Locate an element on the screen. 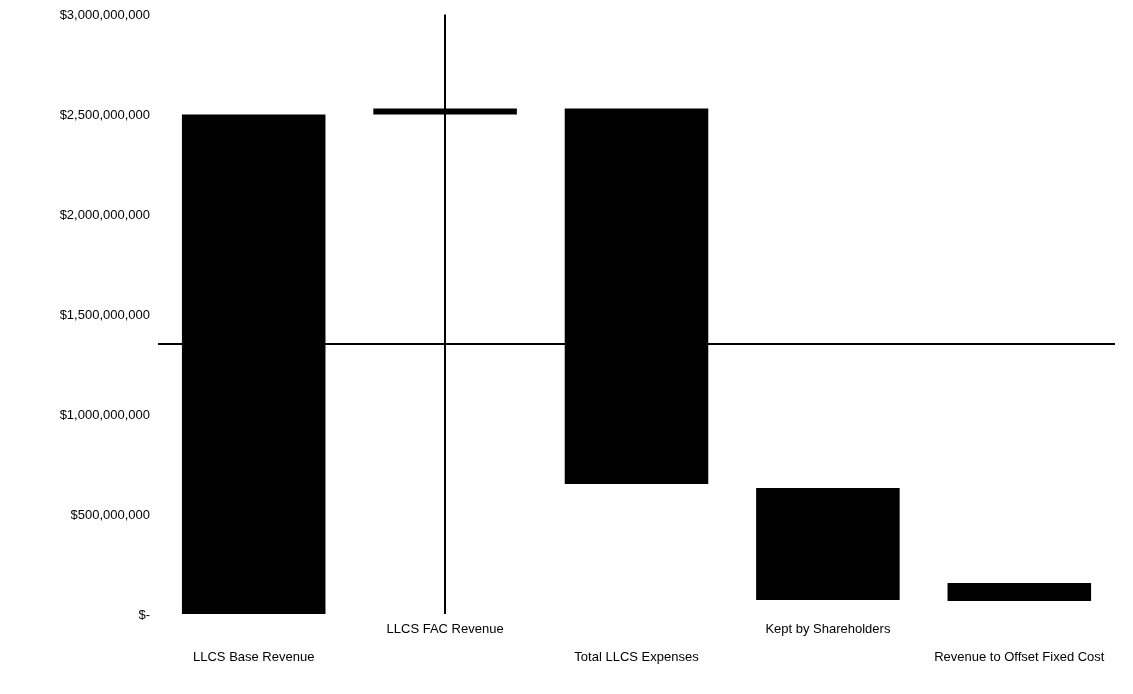  y-tick-label: $2,500,000,000 is located at coordinates (104, 114).